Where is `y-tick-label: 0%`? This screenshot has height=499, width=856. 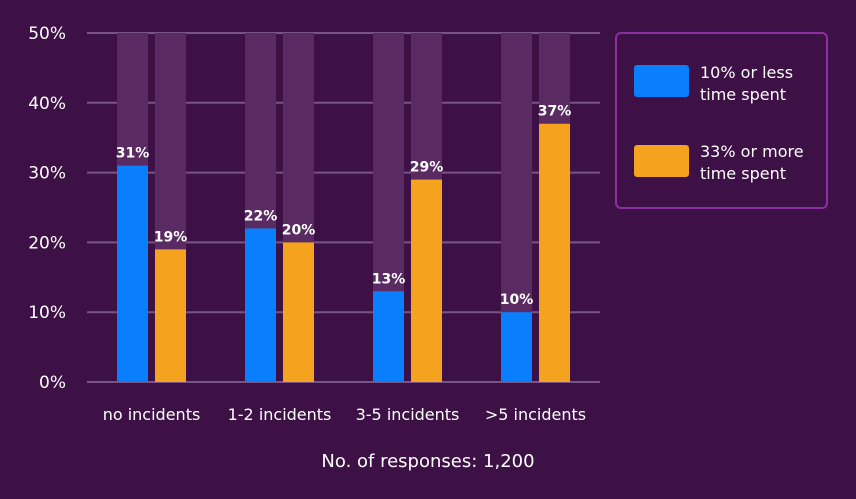 y-tick-label: 0% is located at coordinates (52, 383).